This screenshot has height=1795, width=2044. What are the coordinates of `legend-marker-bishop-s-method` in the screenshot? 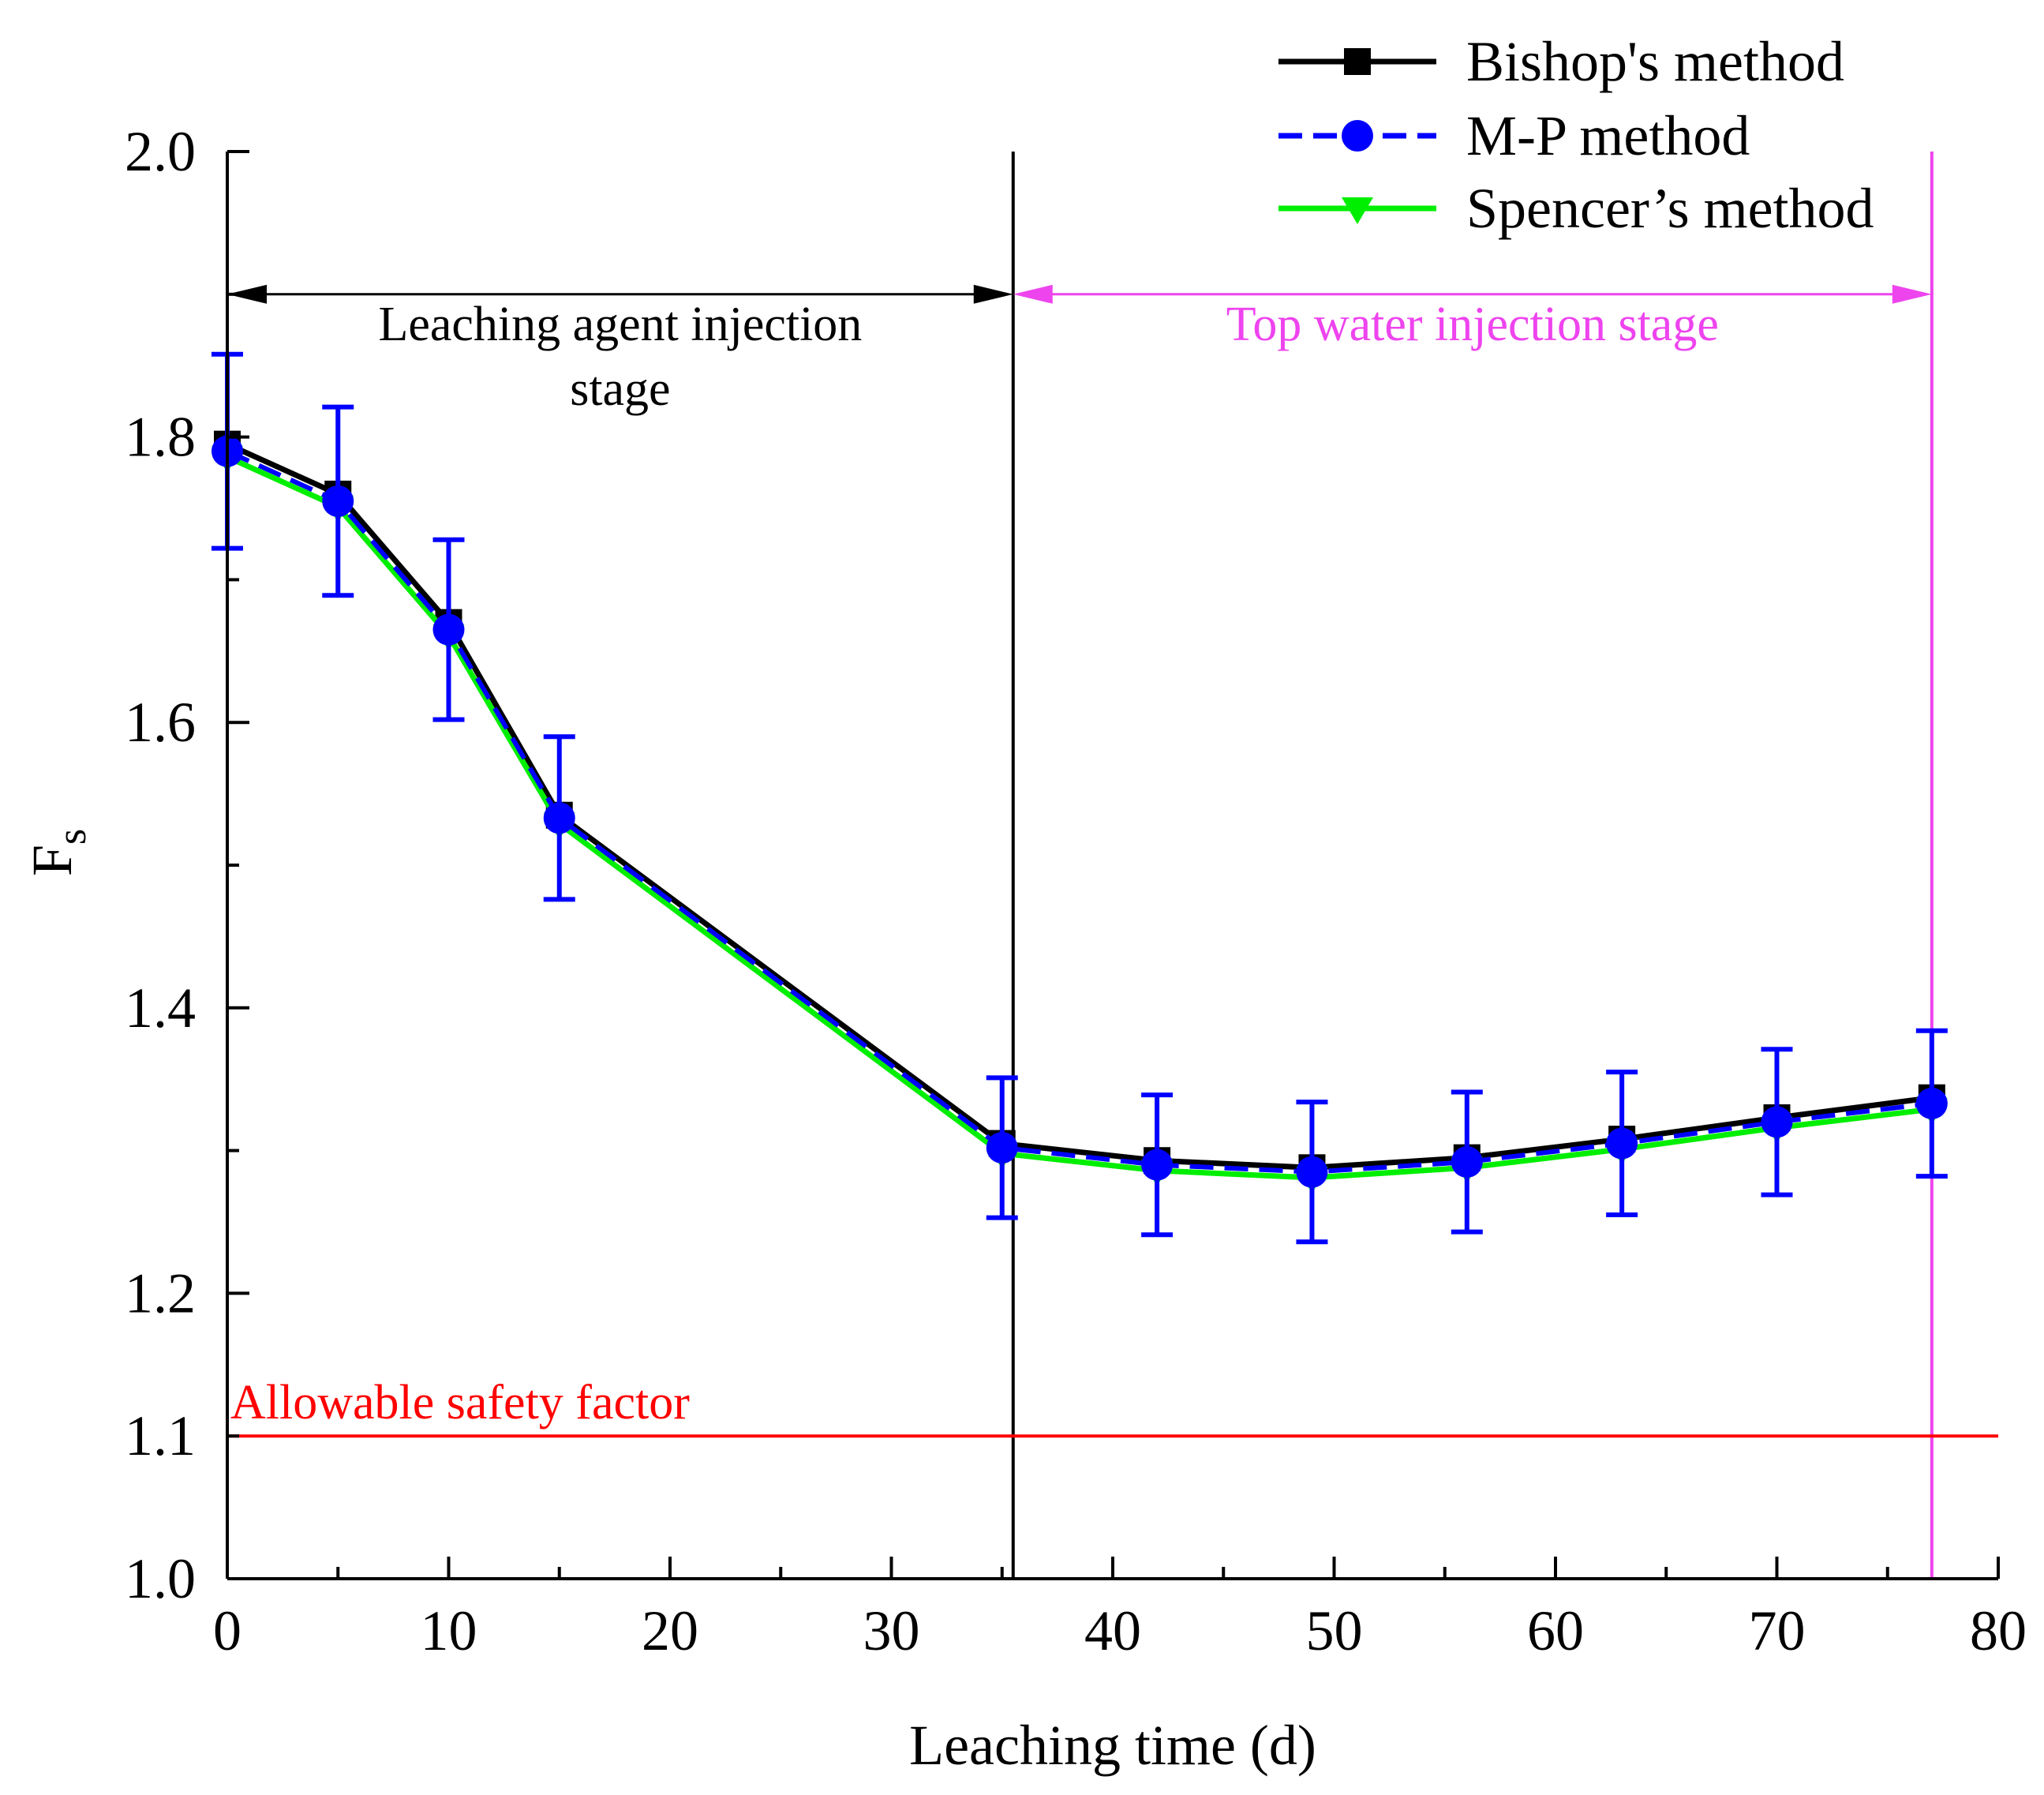 It's located at (1357, 61).